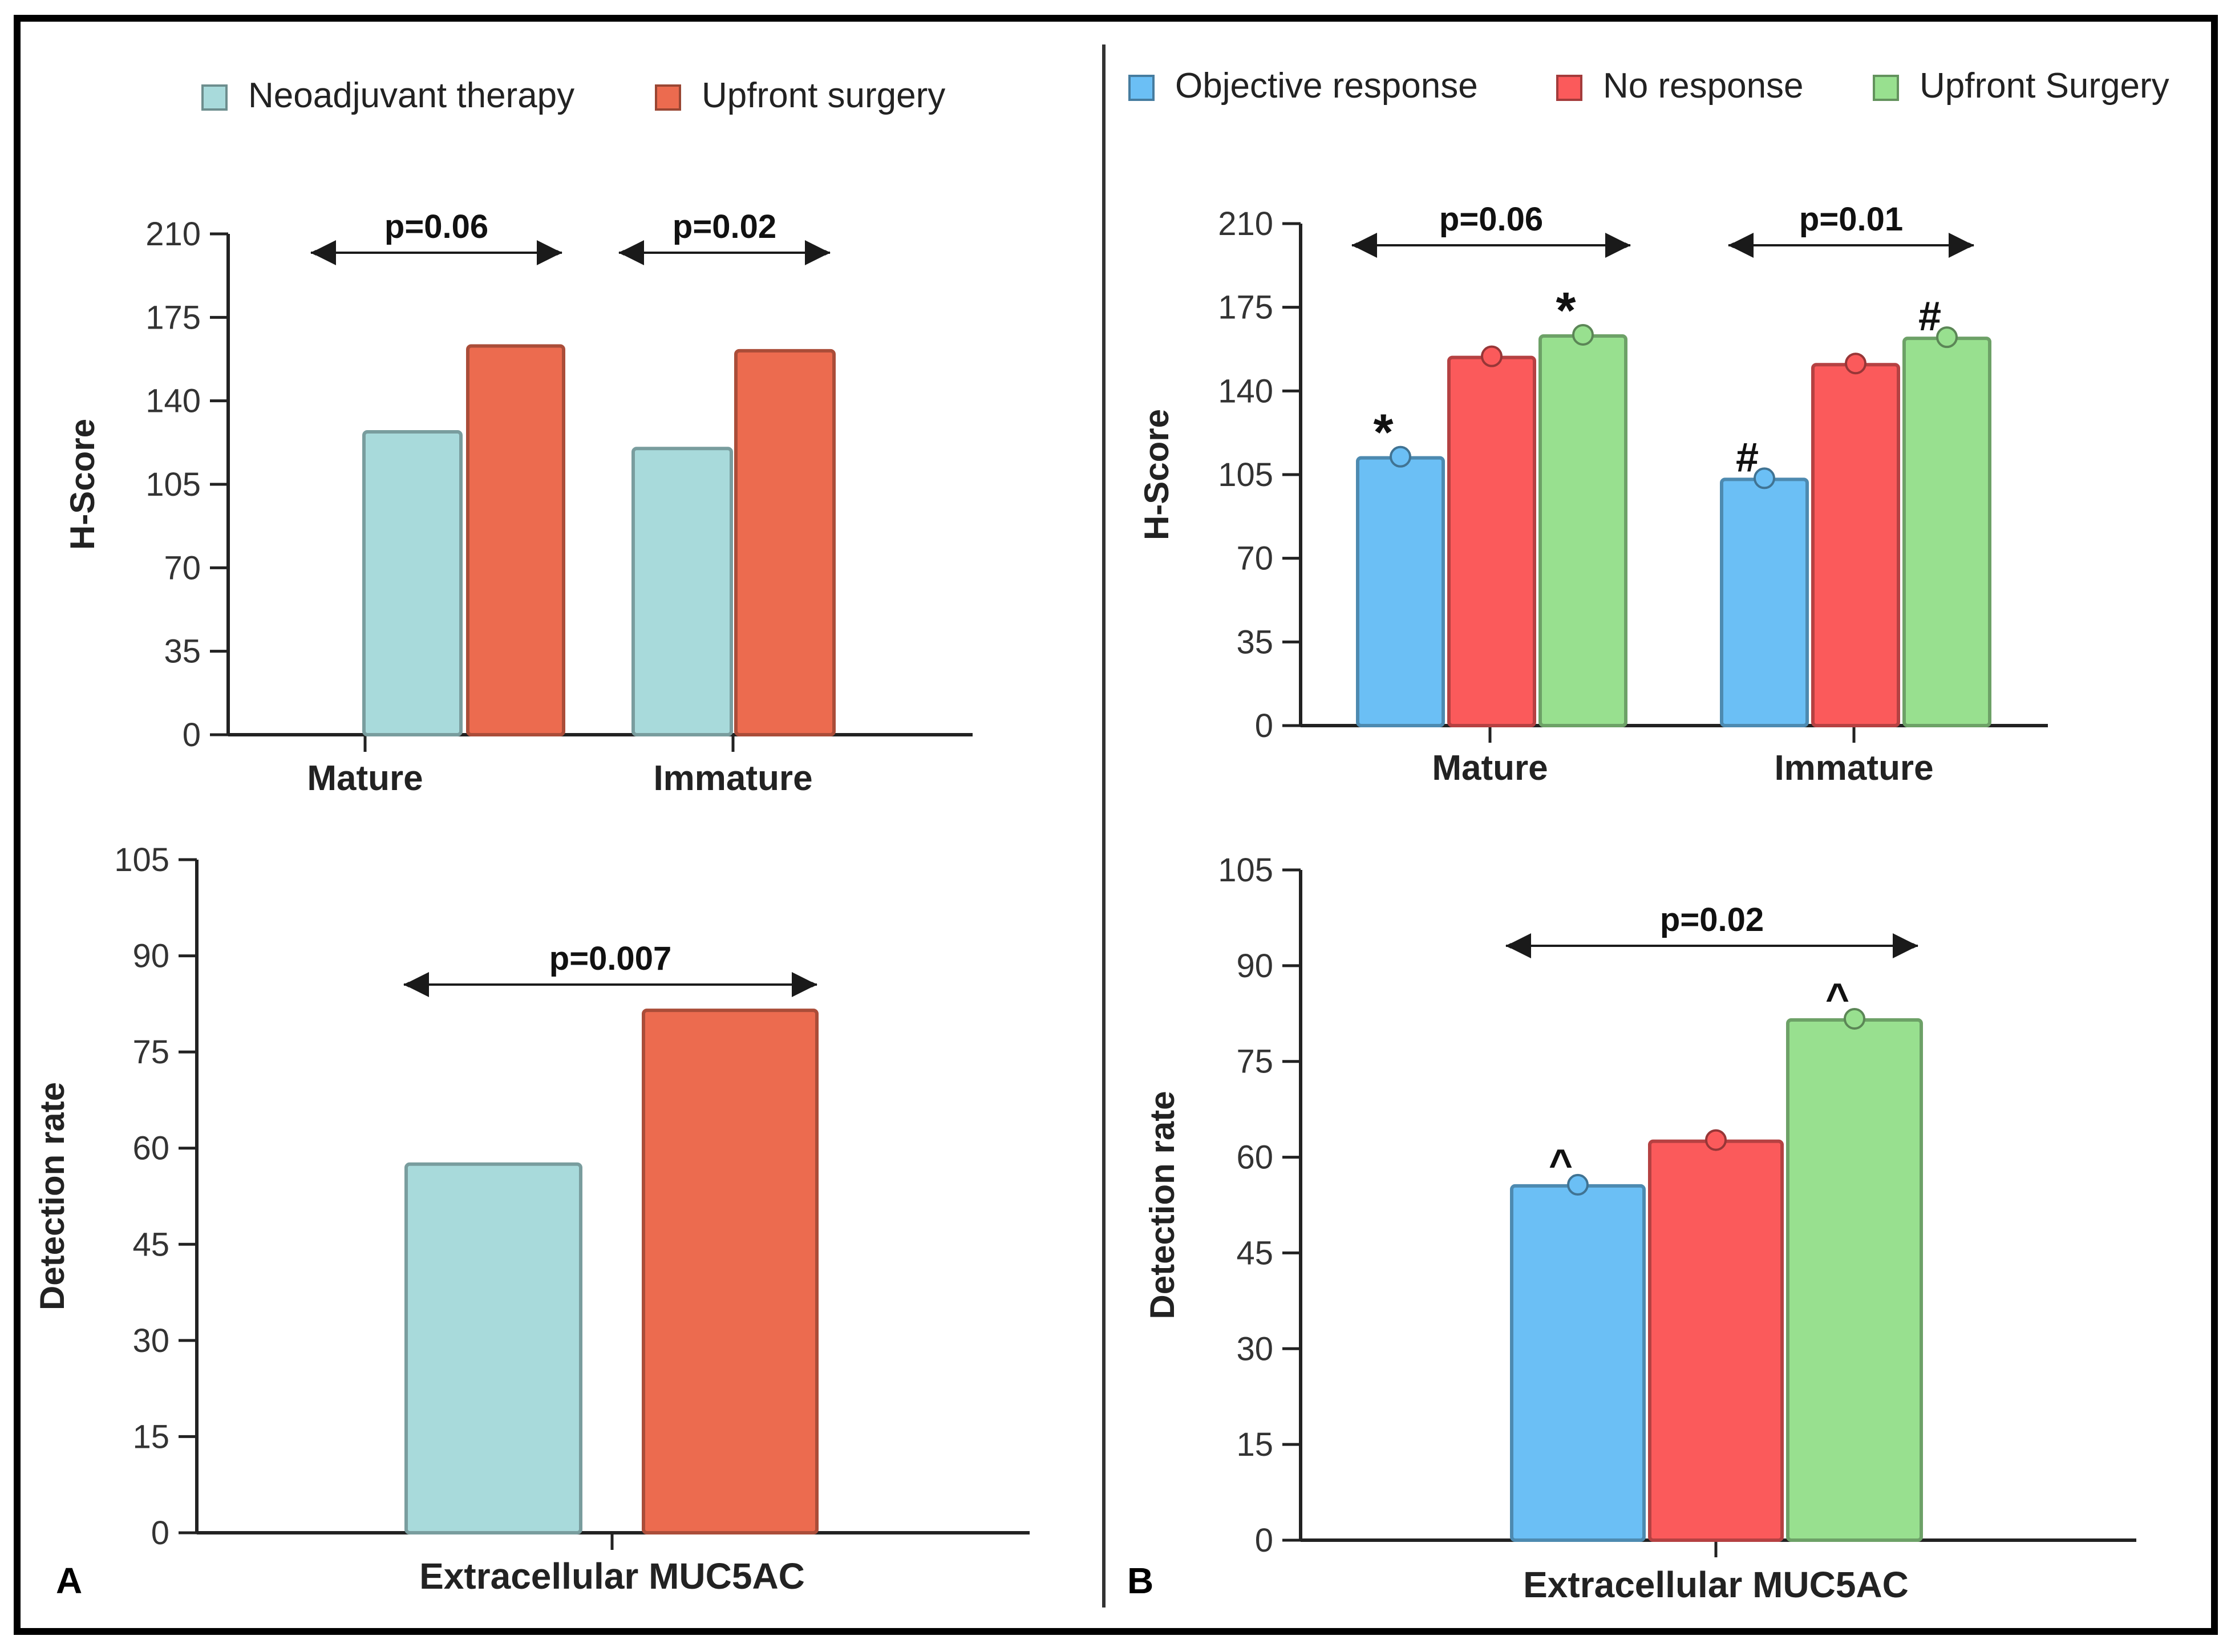 This screenshot has height=1652, width=2231. I want to click on bar-dot-upfront-surgery-immature, so click(1947, 337).